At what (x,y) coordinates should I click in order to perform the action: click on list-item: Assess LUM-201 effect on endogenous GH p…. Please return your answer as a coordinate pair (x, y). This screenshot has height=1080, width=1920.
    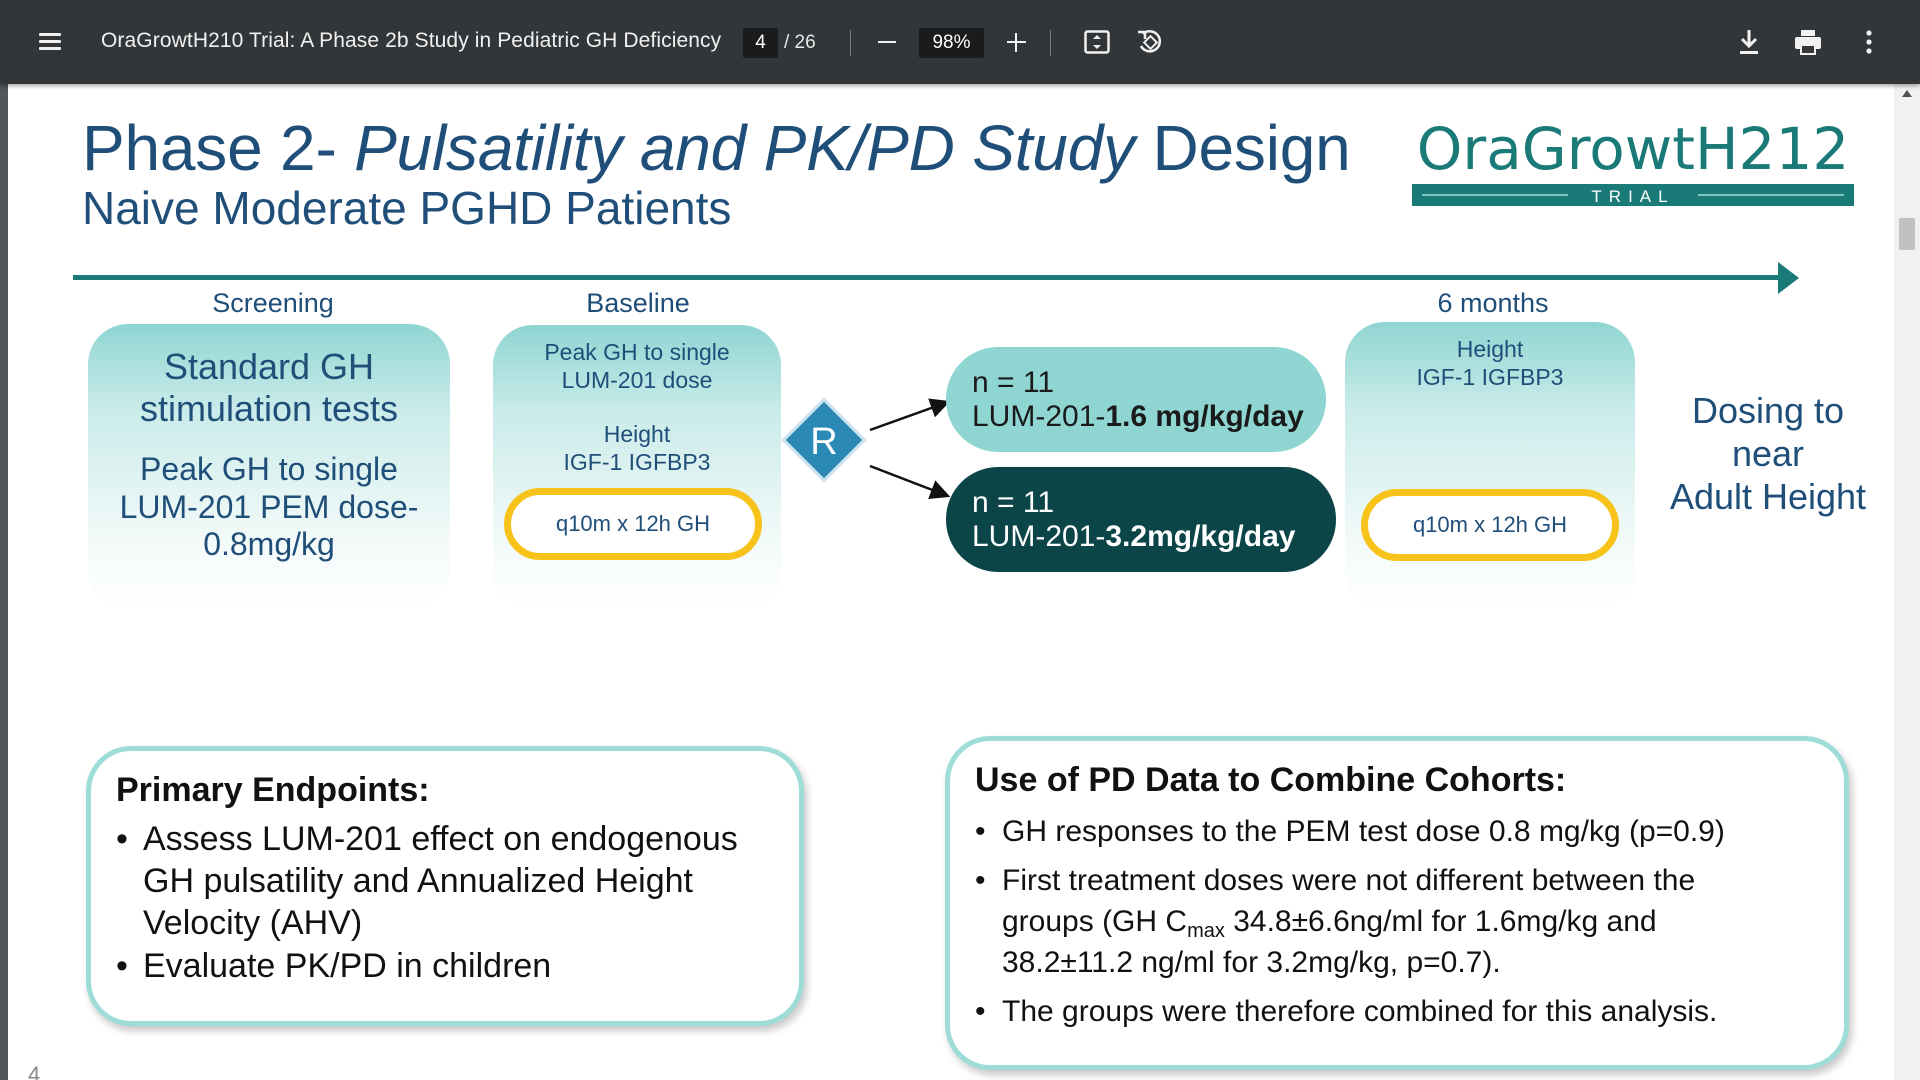
    Looking at the image, I should click on (427, 881).